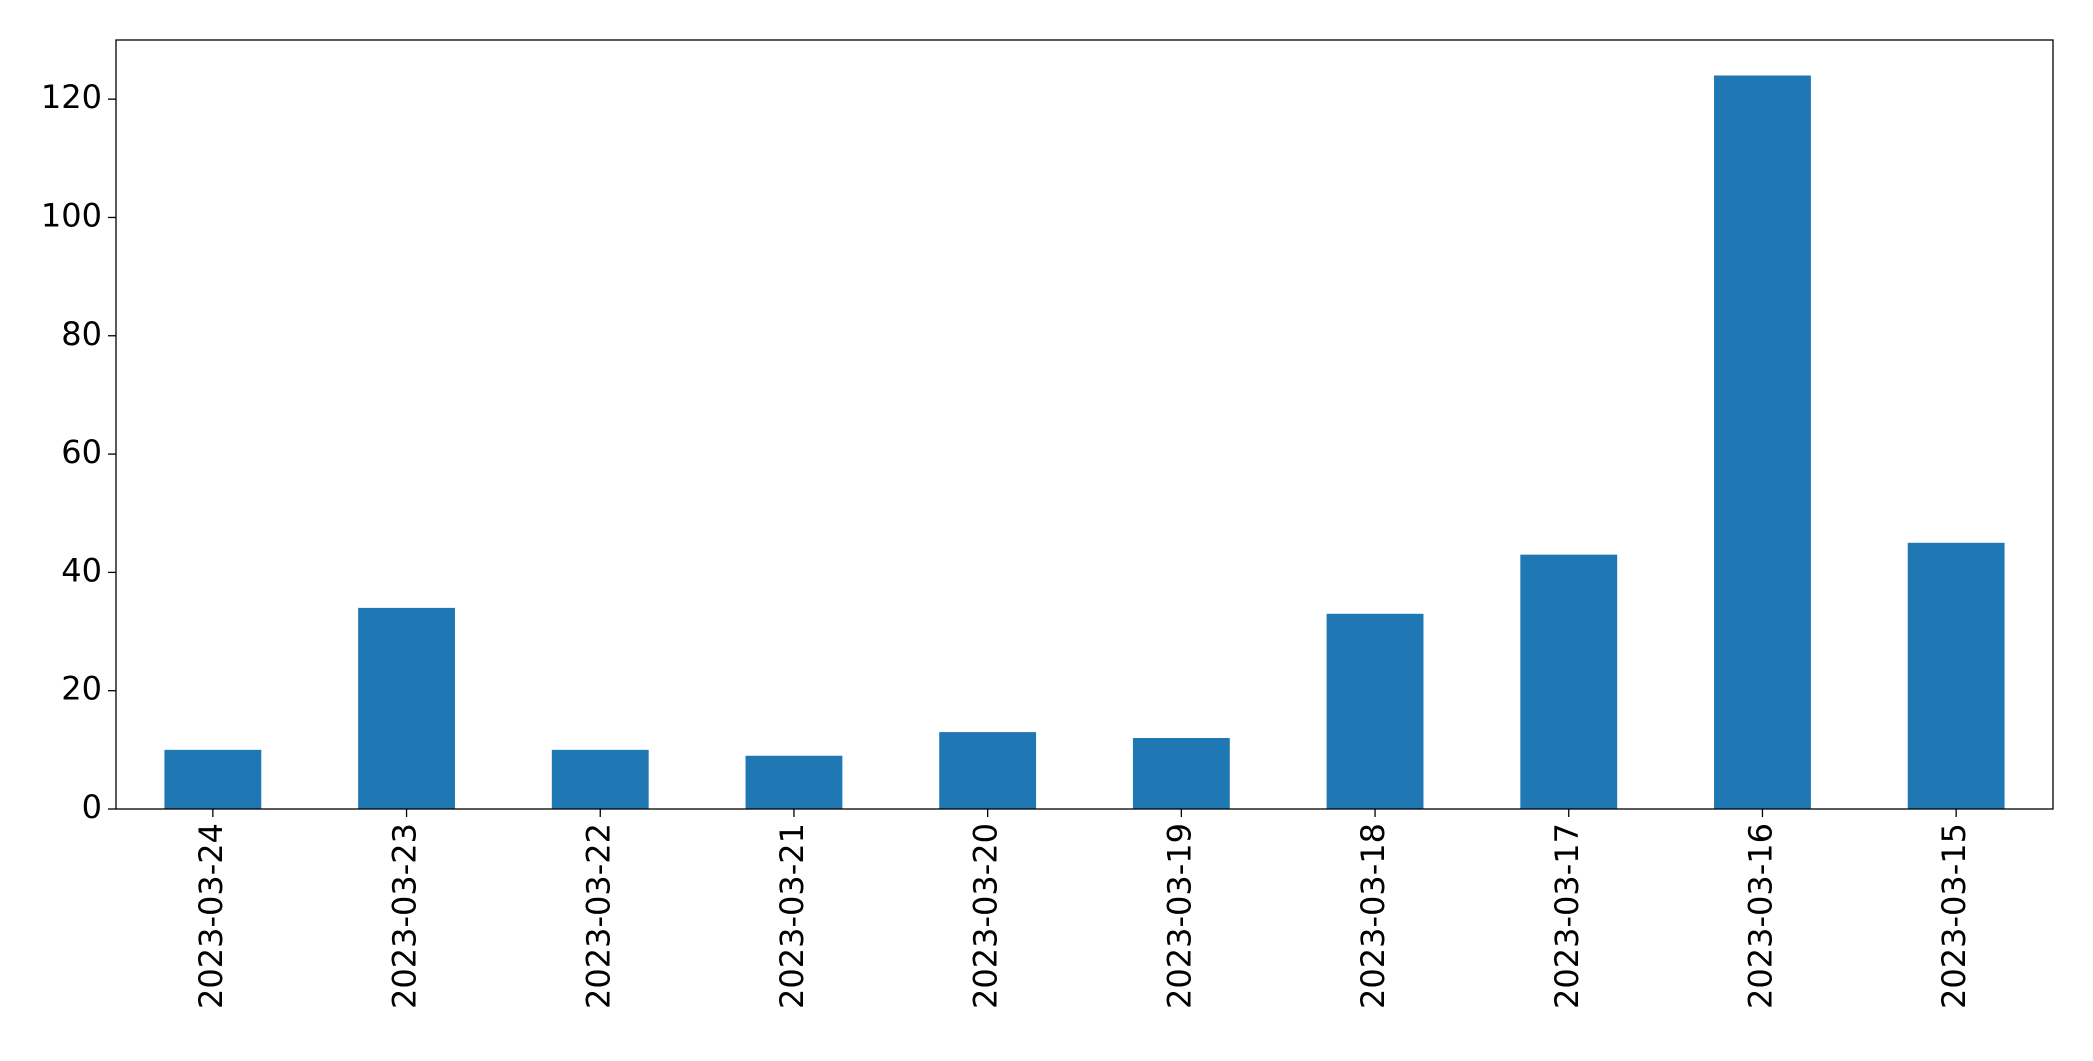 The height and width of the screenshot is (1061, 2093). I want to click on x-tick-label: 2023-03-20, so click(986, 916).